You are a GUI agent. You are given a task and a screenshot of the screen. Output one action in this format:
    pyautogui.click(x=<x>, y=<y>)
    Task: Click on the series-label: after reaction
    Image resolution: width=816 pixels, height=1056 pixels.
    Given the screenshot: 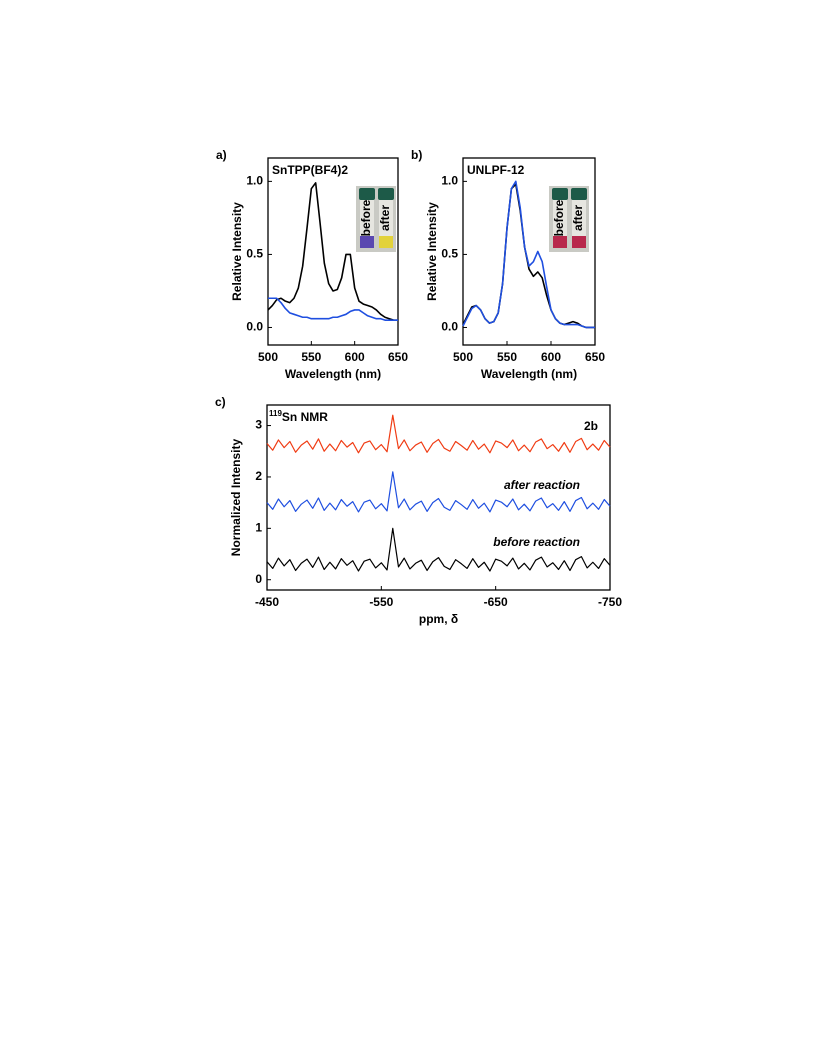 What is the action you would take?
    pyautogui.click(x=542, y=485)
    